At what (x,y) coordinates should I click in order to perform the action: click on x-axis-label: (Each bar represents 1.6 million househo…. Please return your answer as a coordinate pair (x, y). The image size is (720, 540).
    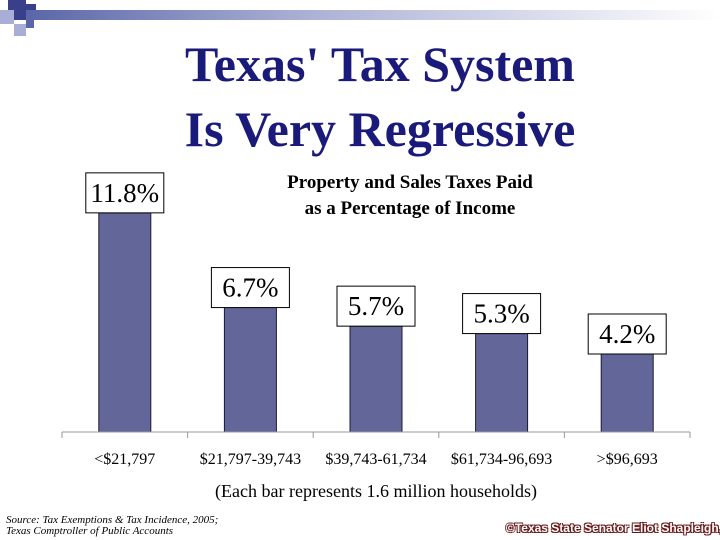
    Looking at the image, I should click on (376, 491).